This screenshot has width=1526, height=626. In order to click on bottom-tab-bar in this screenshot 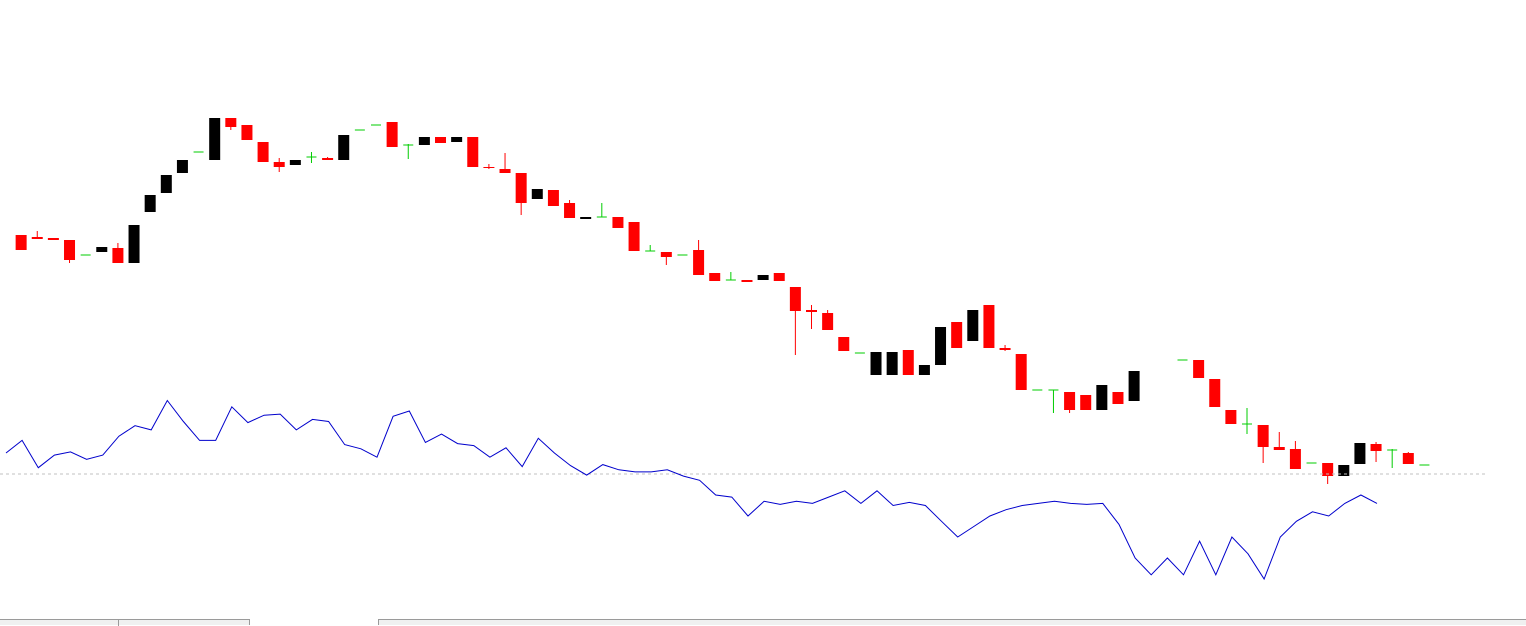, I will do `click(763, 622)`.